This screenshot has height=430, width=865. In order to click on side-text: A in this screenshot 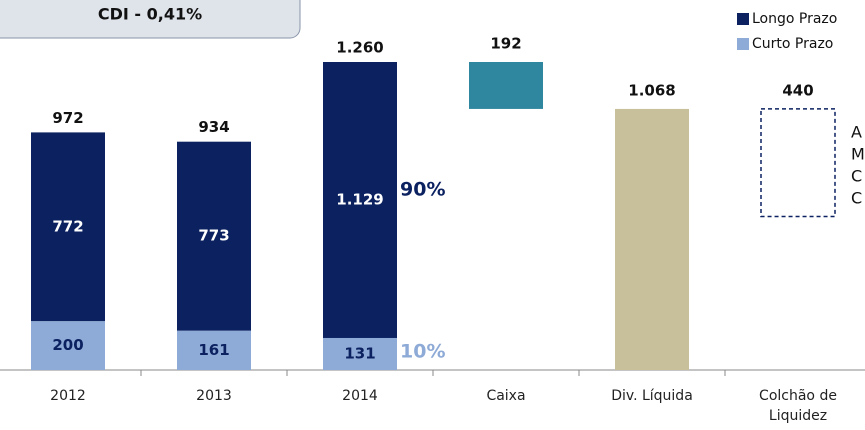, I will do `click(856, 132)`.